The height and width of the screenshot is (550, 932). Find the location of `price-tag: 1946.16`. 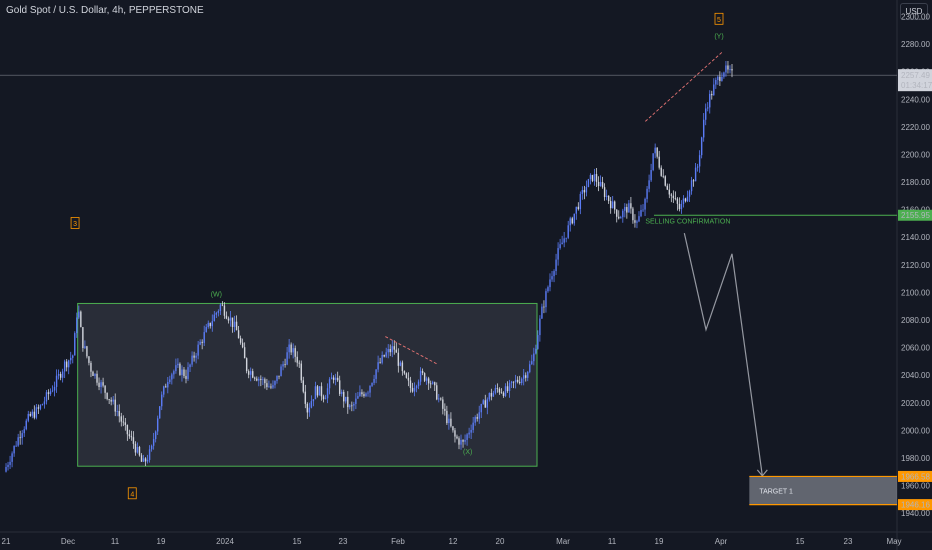

price-tag: 1946.16 is located at coordinates (915, 505).